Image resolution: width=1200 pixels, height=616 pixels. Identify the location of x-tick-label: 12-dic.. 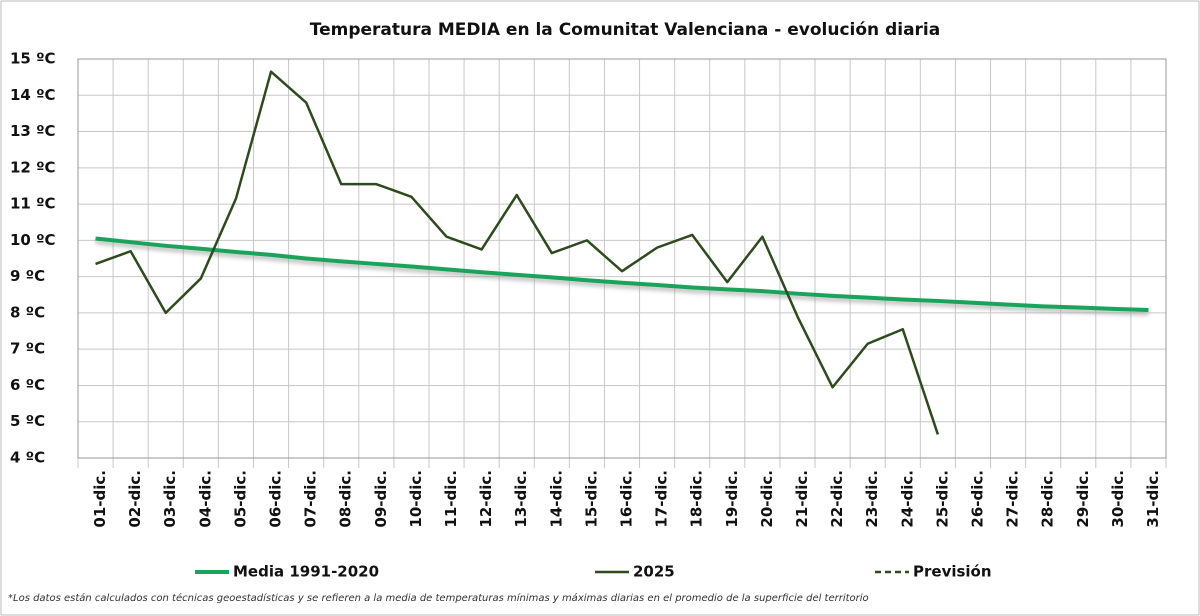
(486, 499).